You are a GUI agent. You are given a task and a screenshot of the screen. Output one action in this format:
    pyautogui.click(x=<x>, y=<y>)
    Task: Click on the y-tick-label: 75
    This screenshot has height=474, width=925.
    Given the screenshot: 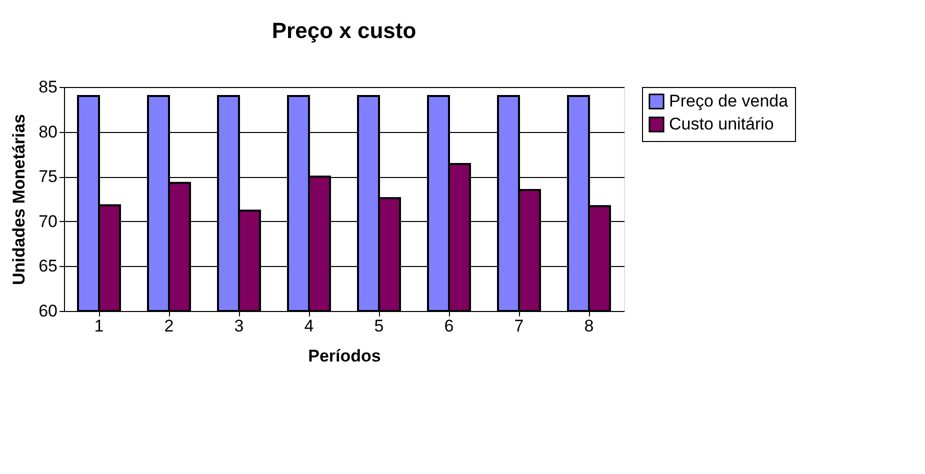 What is the action you would take?
    pyautogui.click(x=48, y=176)
    